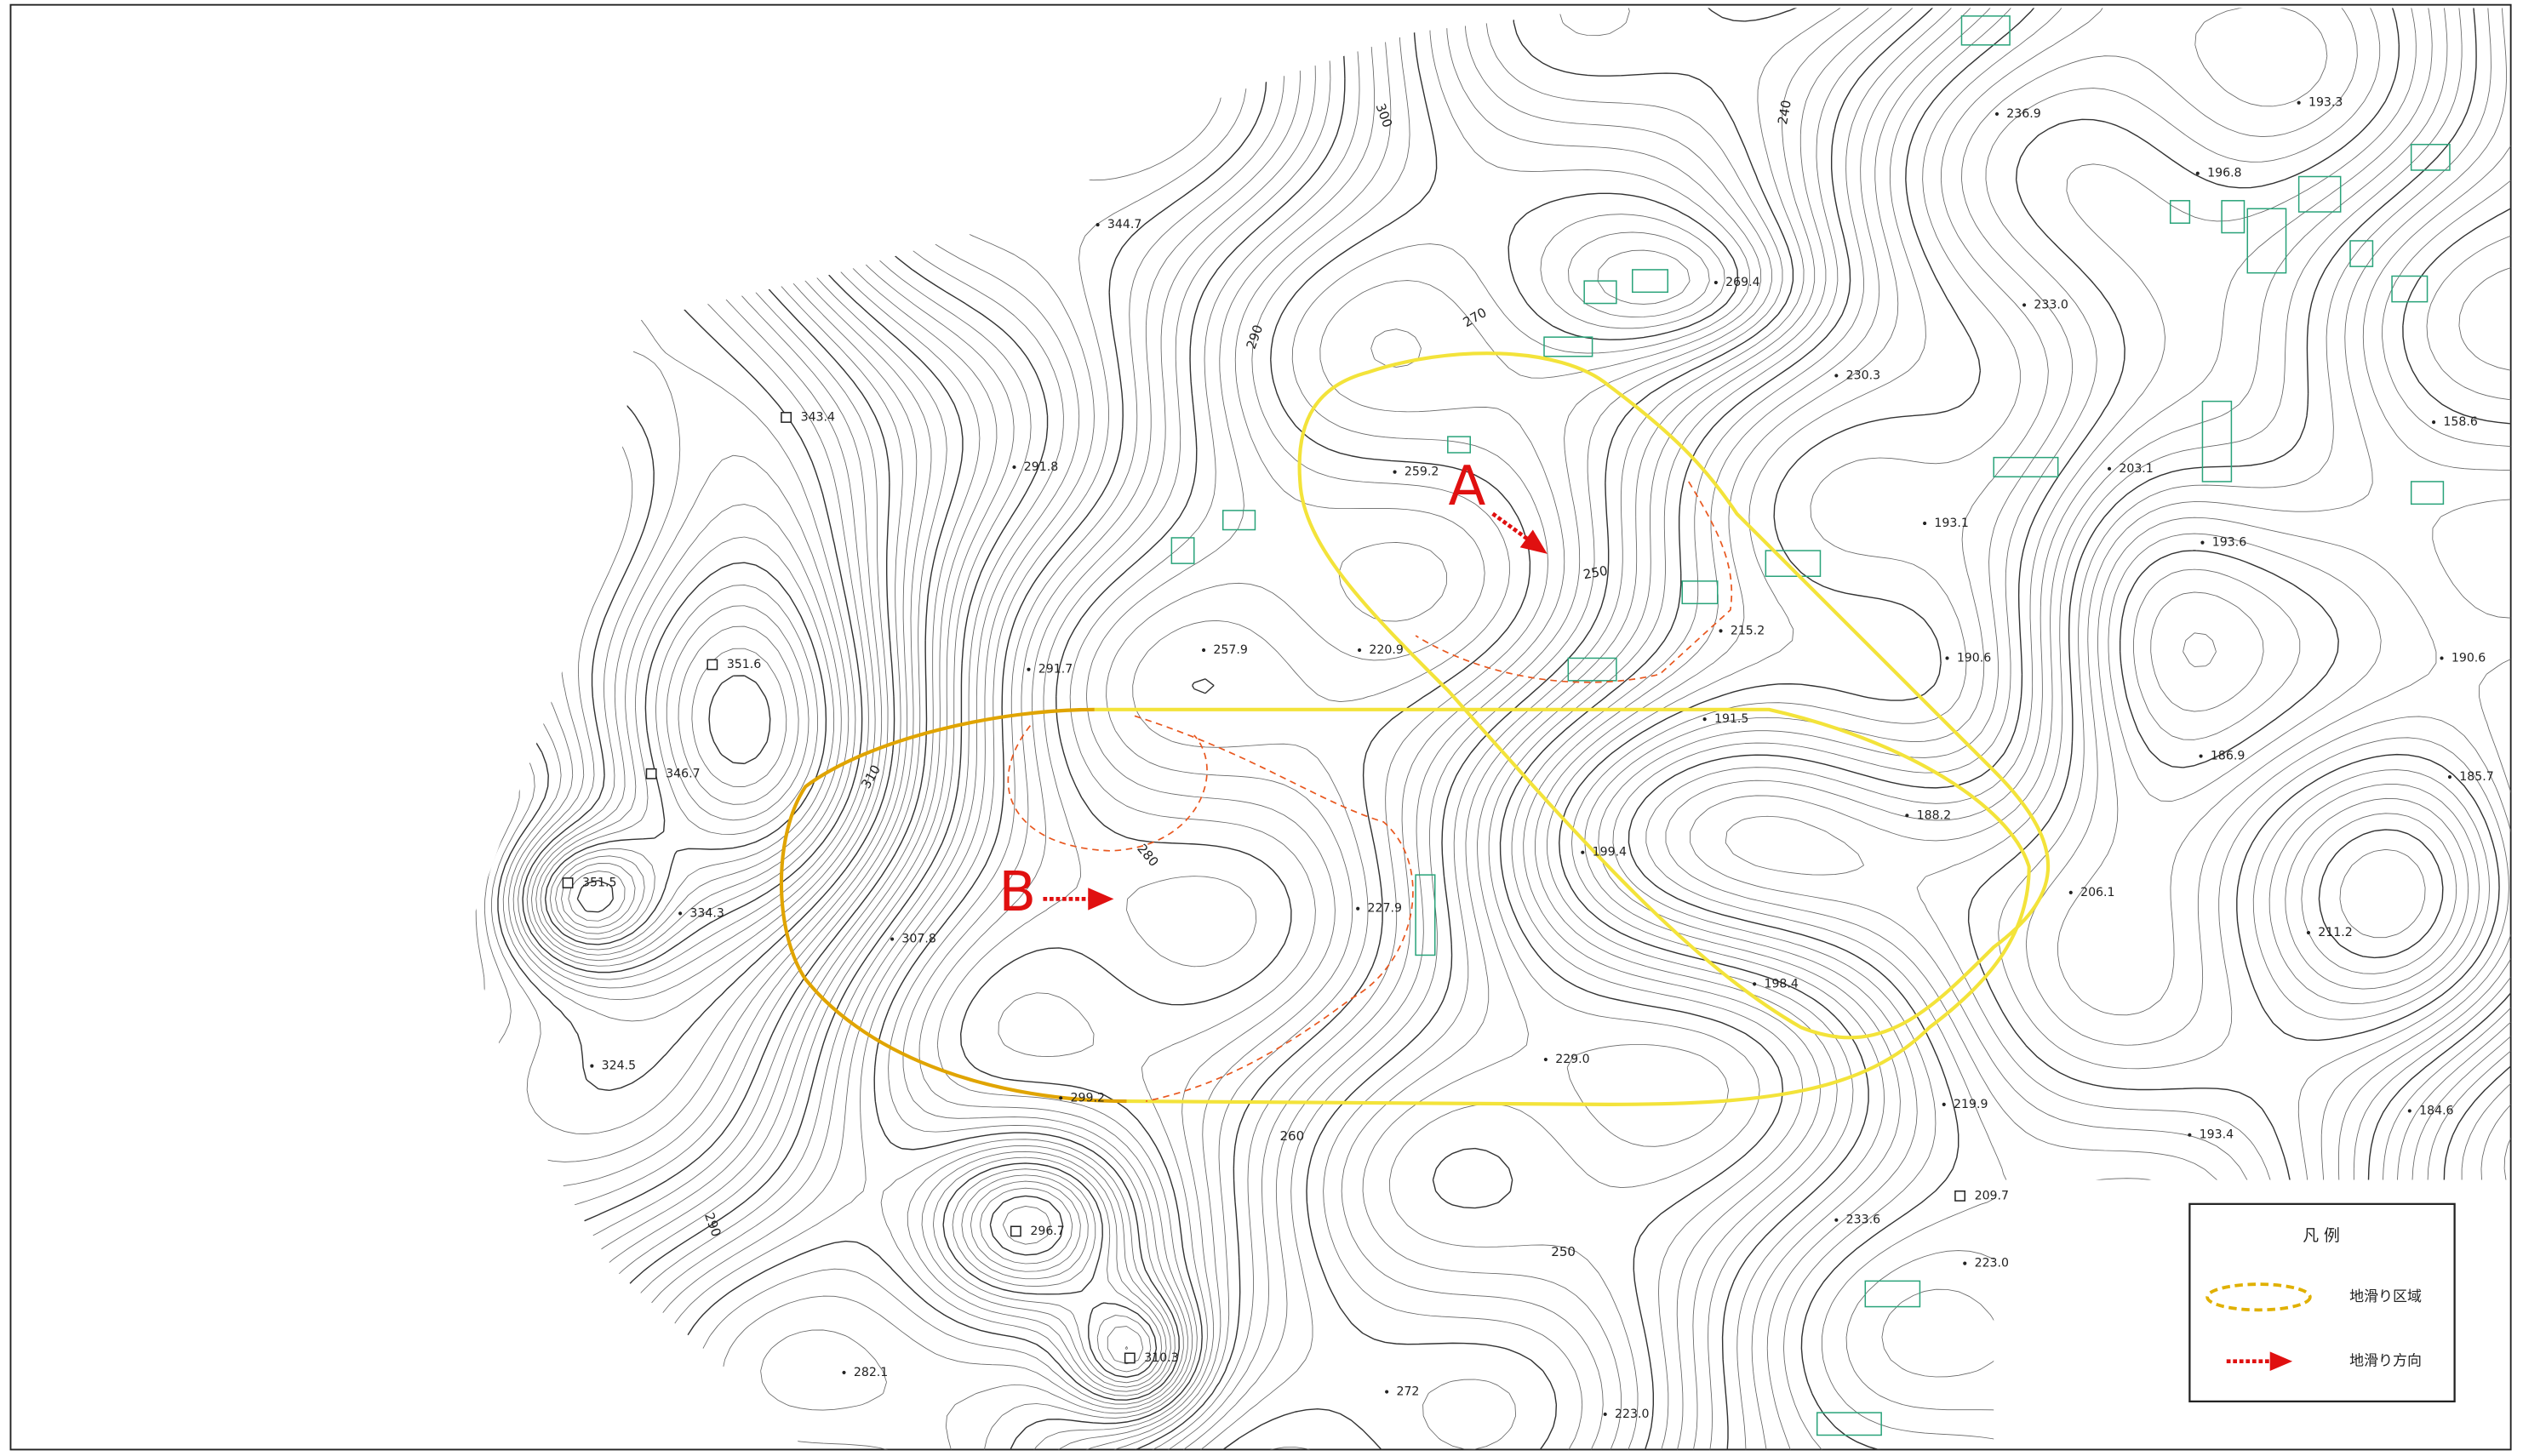  What do you see at coordinates (2097, 893) in the screenshot?
I see `spot-height: 206.1` at bounding box center [2097, 893].